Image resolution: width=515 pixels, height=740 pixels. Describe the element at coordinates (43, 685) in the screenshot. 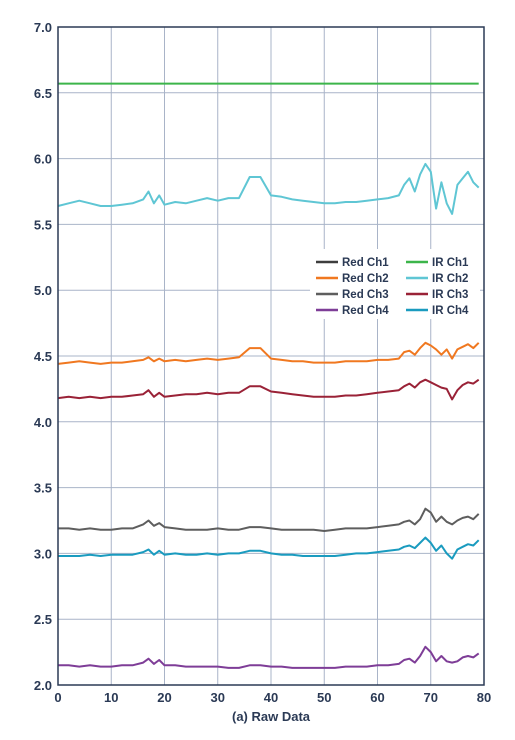

I see `y-tick-label: 2.0` at that location.